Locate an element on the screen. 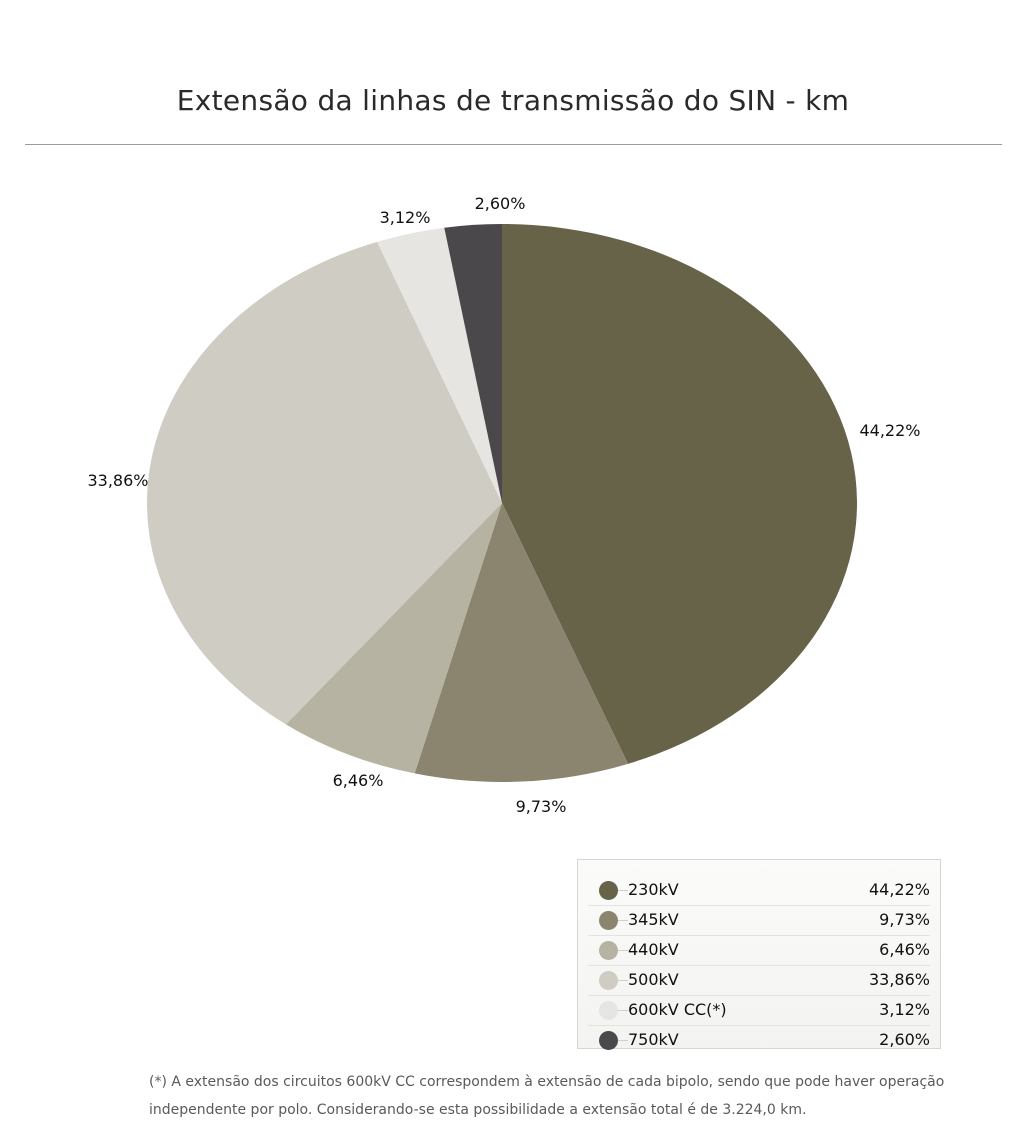 This screenshot has width=1026, height=1142. legend-value: 2,60% is located at coordinates (904, 1039).